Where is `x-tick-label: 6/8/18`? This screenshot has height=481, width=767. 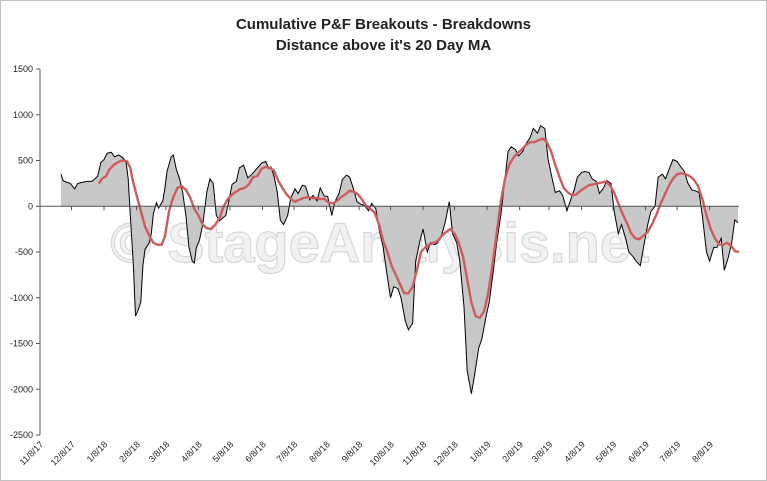
x-tick-label: 6/8/18 is located at coordinates (255, 451).